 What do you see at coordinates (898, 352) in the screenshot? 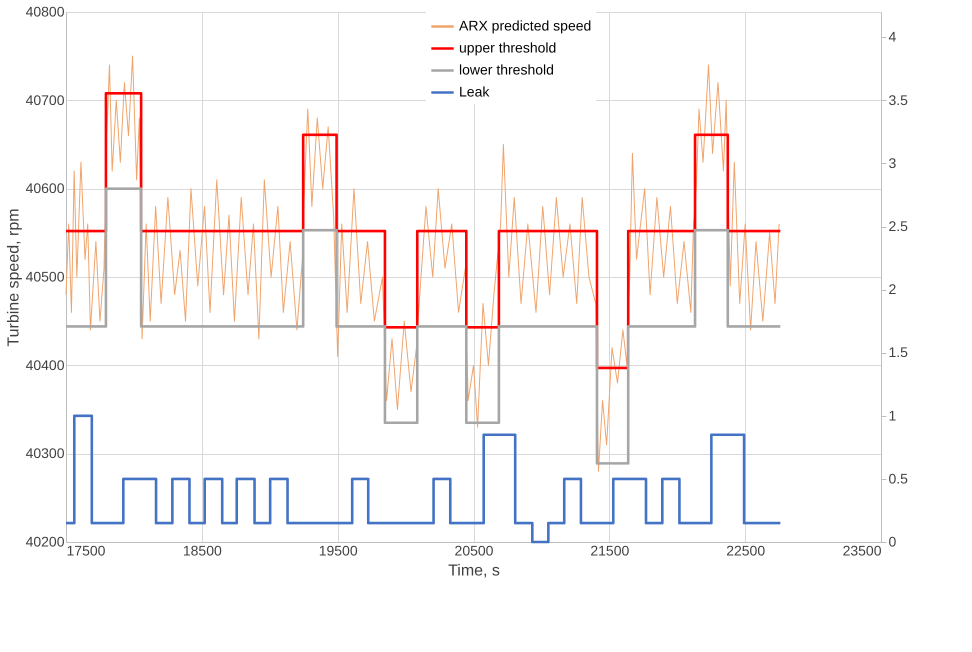
I see `y2-tick-label: 1.5` at bounding box center [898, 352].